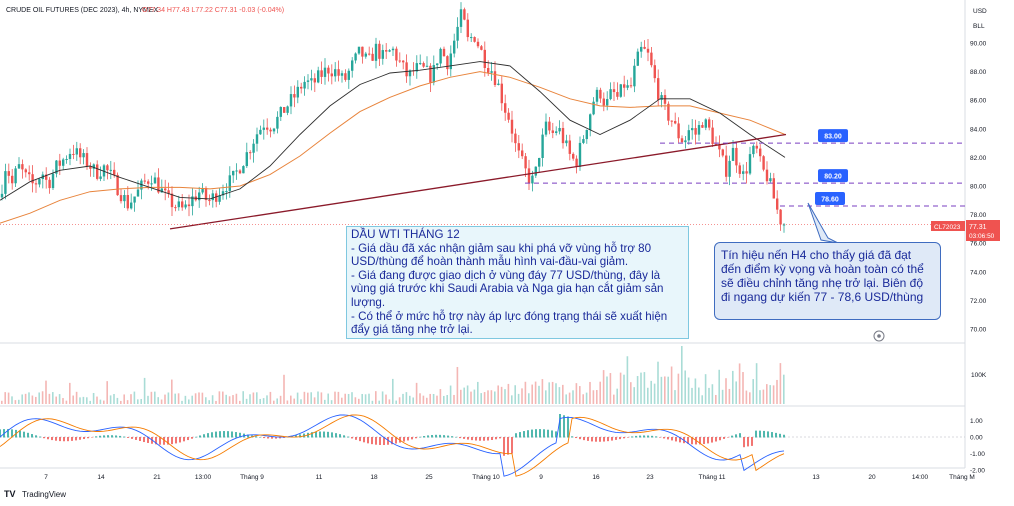  What do you see at coordinates (46, 477) in the screenshot?
I see `time-tick-label: 7` at bounding box center [46, 477].